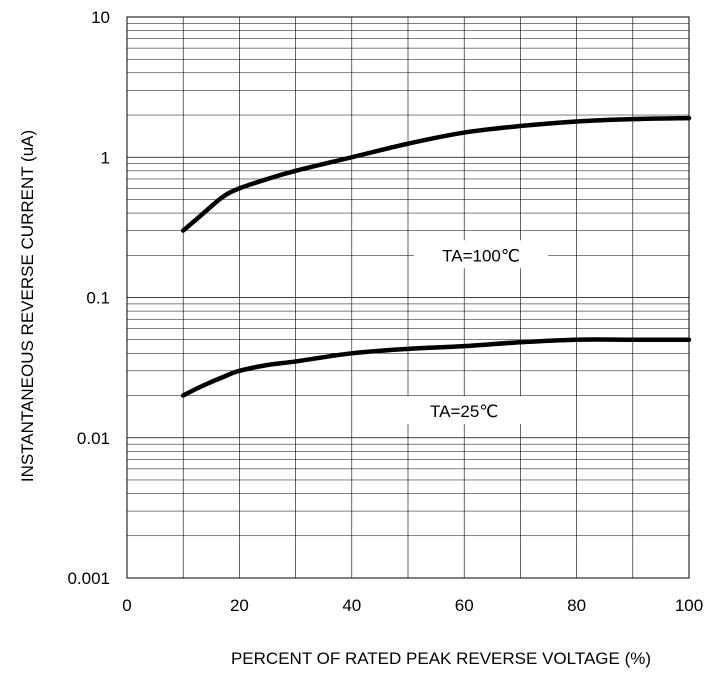 The height and width of the screenshot is (678, 723). I want to click on series-label: TA=100℃, so click(481, 255).